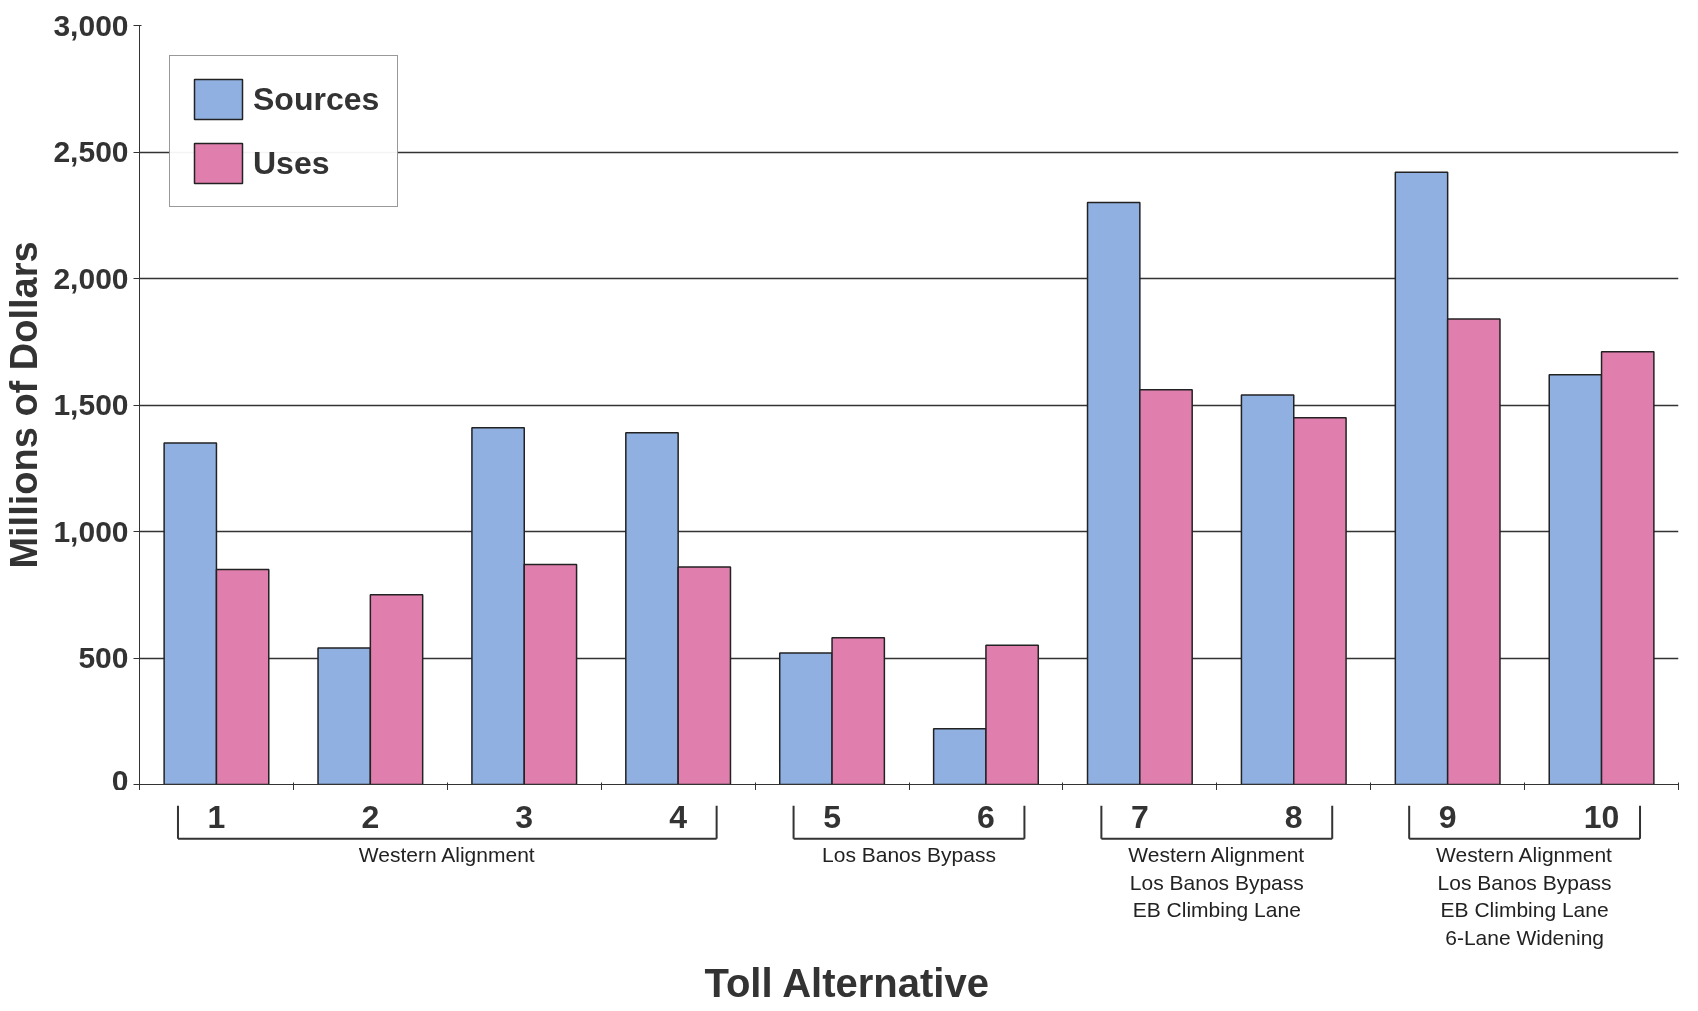  What do you see at coordinates (91, 151) in the screenshot?
I see `y-tick-label: 2,500` at bounding box center [91, 151].